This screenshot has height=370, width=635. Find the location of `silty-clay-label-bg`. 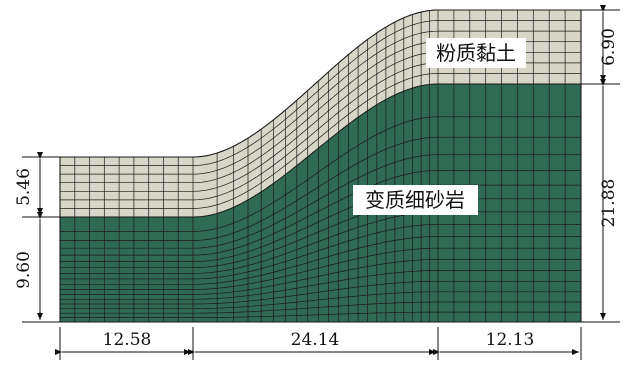

silty-clay-label-bg is located at coordinates (476, 53).